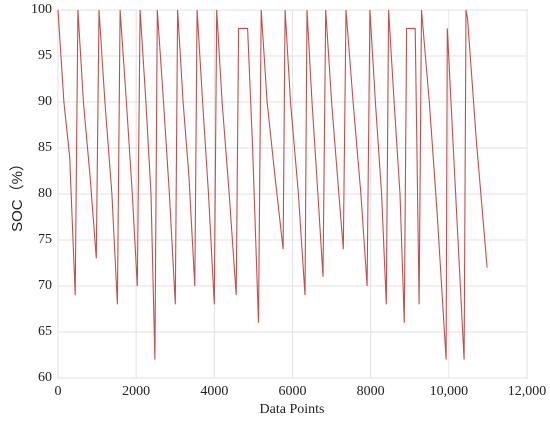 This screenshot has width=550, height=423. What do you see at coordinates (45, 377) in the screenshot?
I see `y-tick-label: 60` at bounding box center [45, 377].